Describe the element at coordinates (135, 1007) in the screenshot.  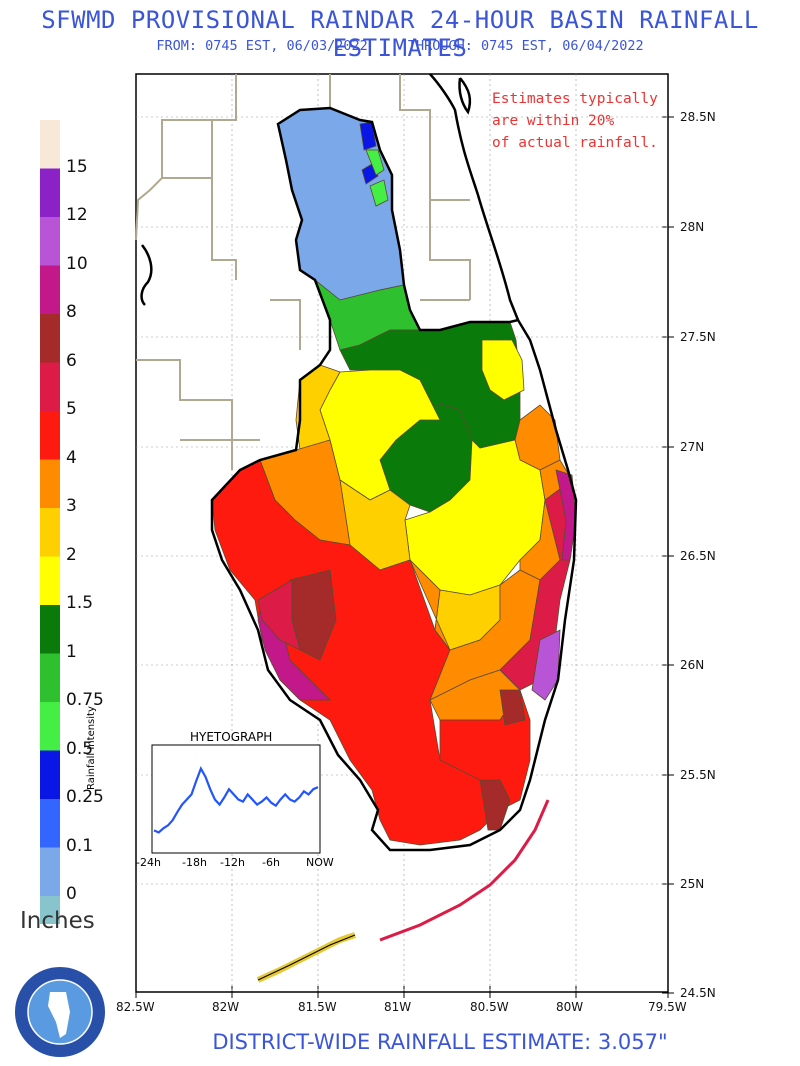
I see `longitude-label: 82.5W` at that location.